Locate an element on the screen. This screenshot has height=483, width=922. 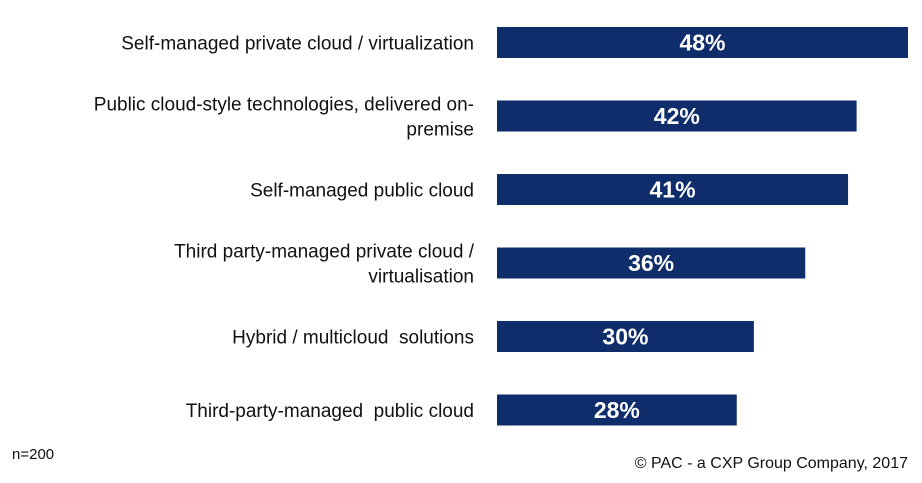
category-label-2-line-2: premise is located at coordinates (440, 130).